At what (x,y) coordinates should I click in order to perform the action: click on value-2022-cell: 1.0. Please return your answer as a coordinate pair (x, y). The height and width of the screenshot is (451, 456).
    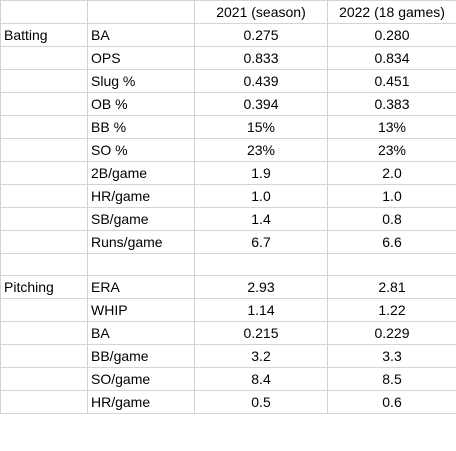
    Looking at the image, I should click on (391, 196).